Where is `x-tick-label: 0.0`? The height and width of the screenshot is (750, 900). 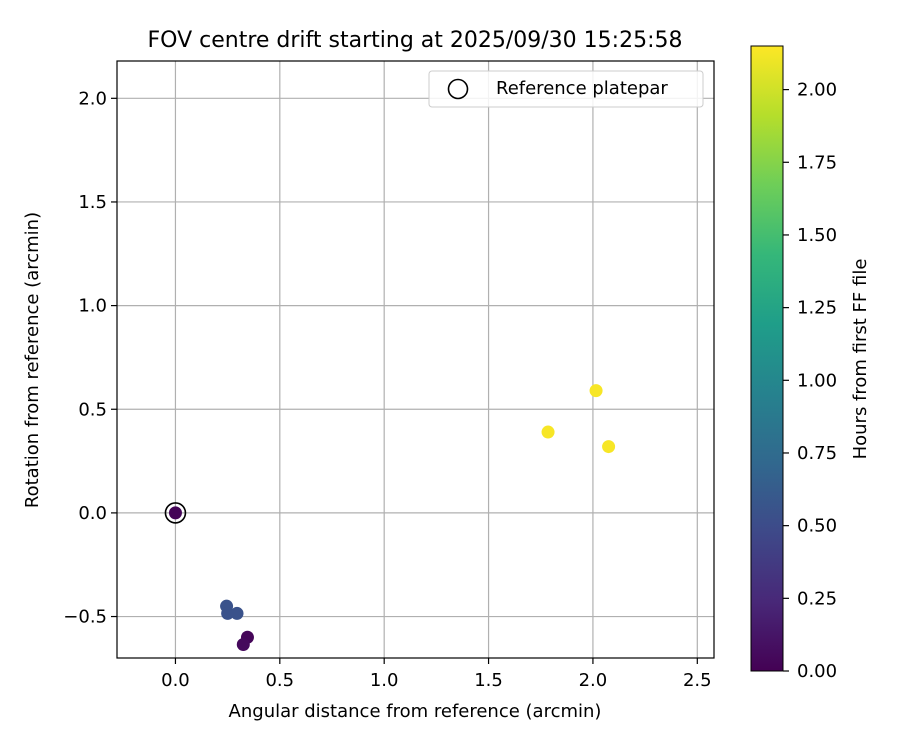 x-tick-label: 0.0 is located at coordinates (175, 680).